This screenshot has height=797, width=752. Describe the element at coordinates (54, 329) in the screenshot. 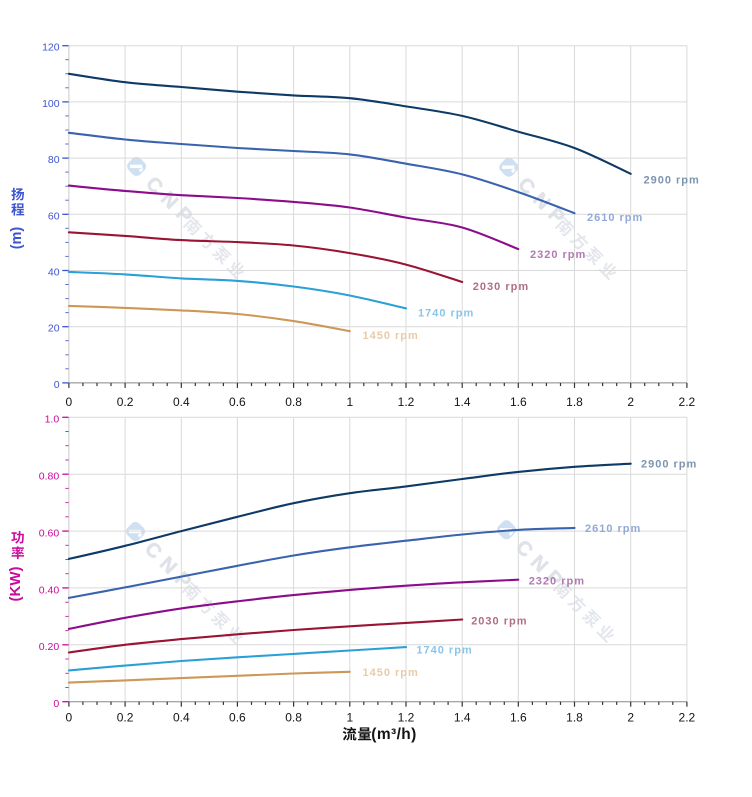

I see `svg-text: 20` at that location.